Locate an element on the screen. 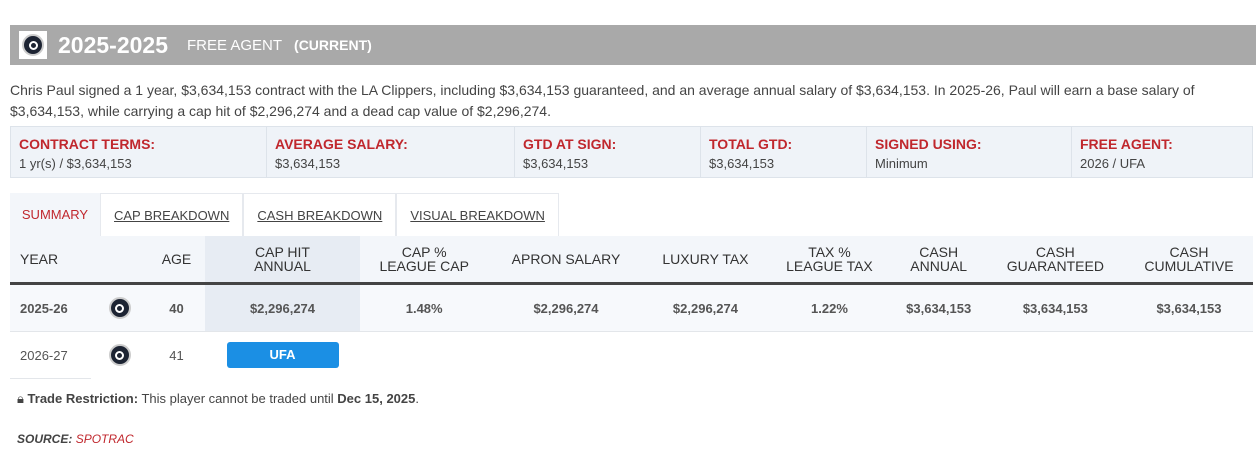 The width and height of the screenshot is (1256, 466). cash-guaranteed-cell: $3,634,153 is located at coordinates (1055, 307).